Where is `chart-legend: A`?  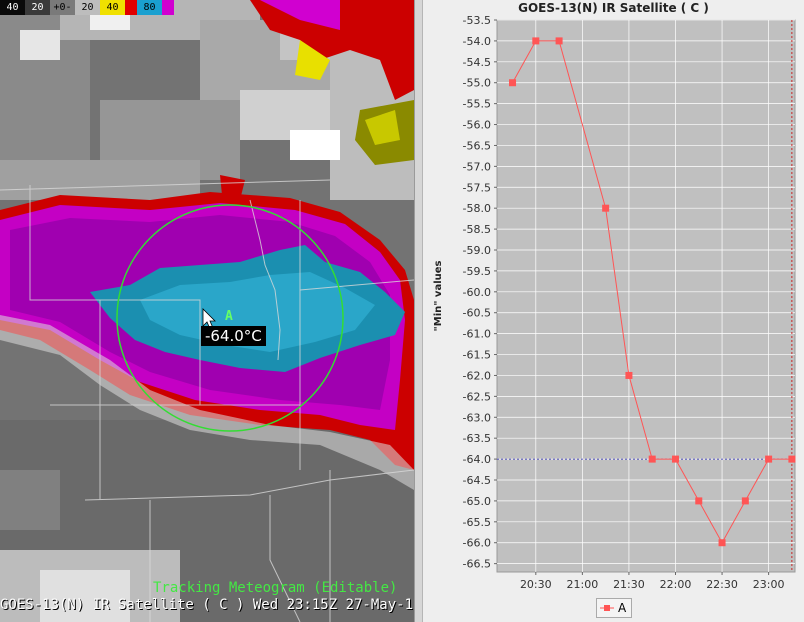
chart-legend: A is located at coordinates (614, 608).